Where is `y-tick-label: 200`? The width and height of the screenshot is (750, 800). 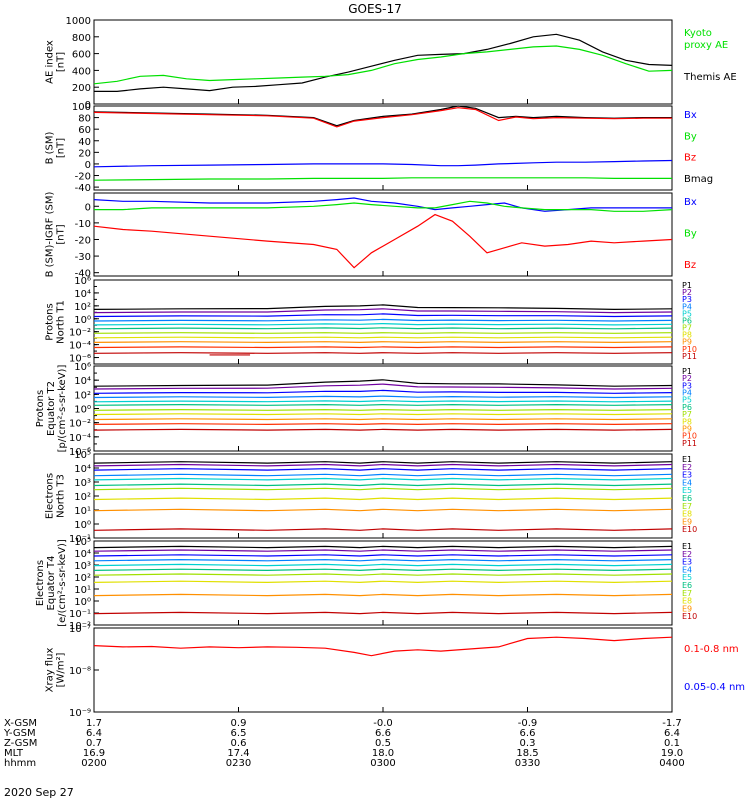
y-tick-label: 200 is located at coordinates (81, 88).